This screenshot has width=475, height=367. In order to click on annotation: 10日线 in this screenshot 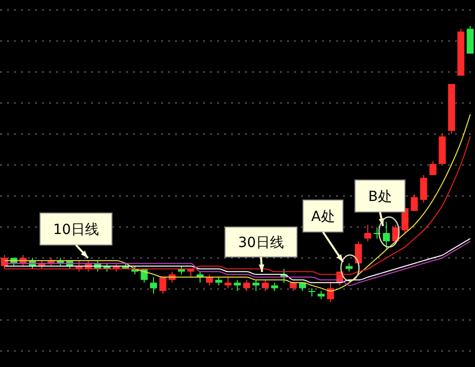, I will do `click(76, 230)`.